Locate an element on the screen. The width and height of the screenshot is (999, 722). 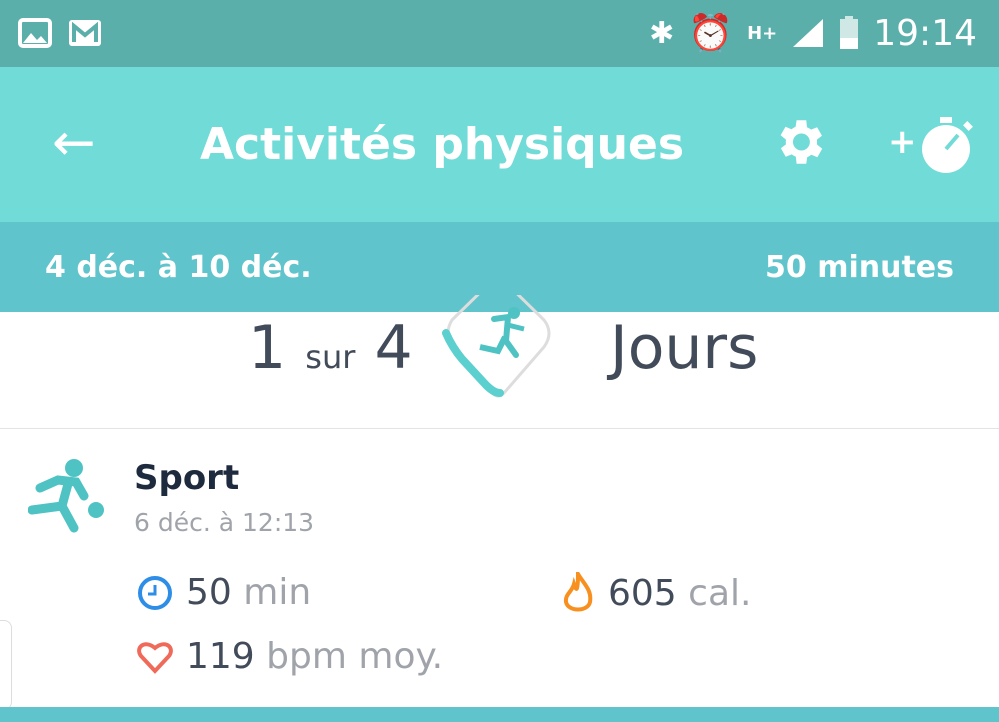
heart-rate-value: 119 is located at coordinates (220, 656).